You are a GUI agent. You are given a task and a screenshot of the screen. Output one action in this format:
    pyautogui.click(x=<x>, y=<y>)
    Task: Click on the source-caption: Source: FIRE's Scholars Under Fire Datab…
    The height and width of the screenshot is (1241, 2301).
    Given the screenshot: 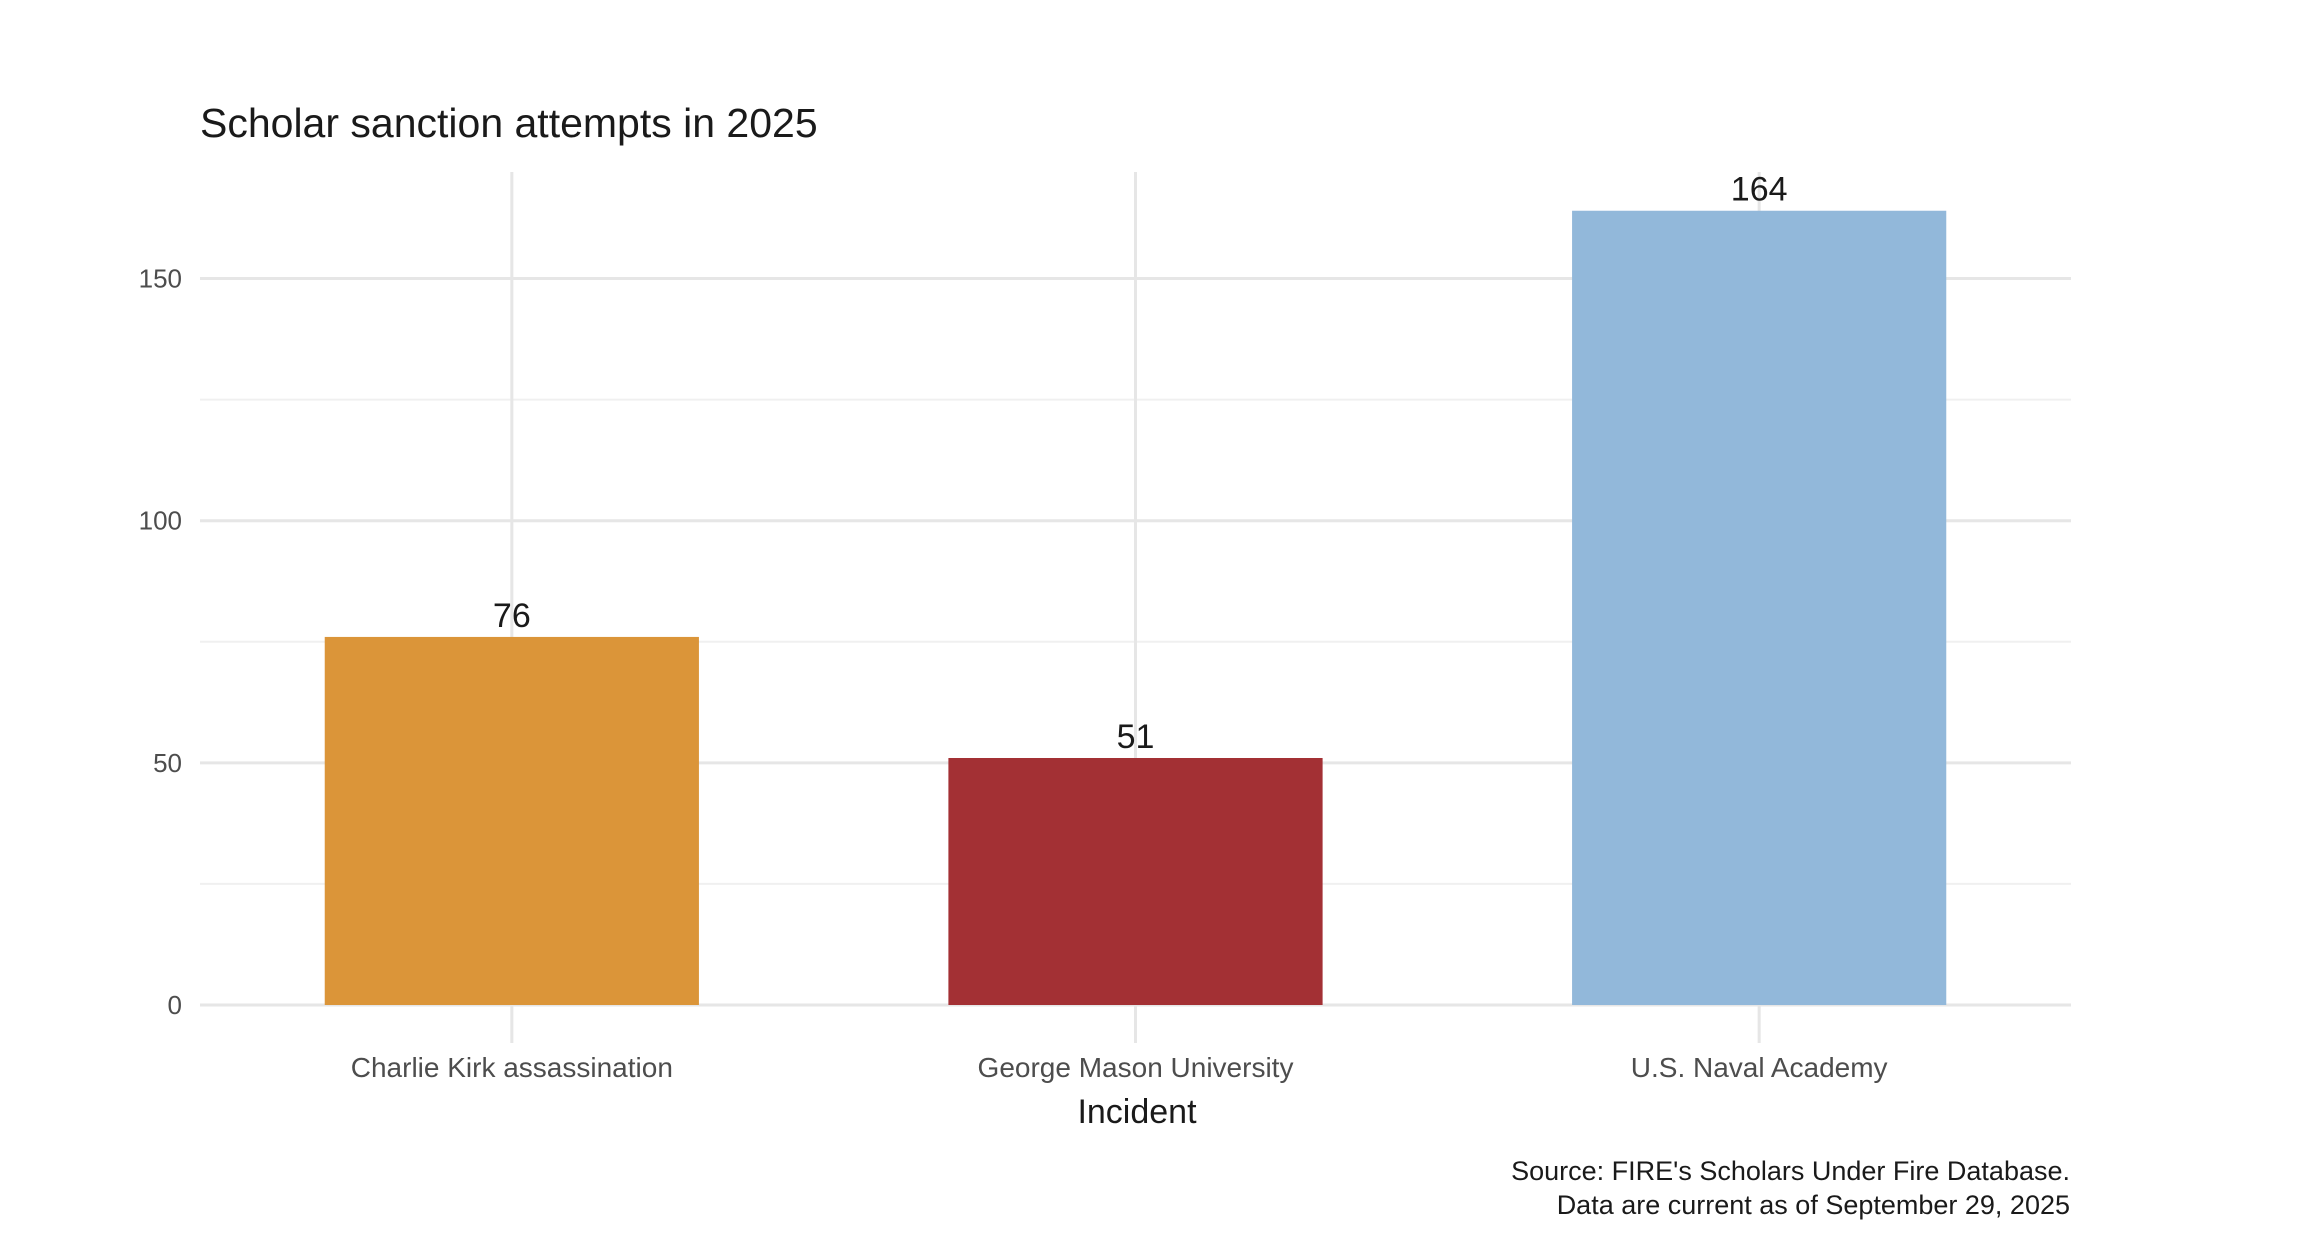 What is the action you would take?
    pyautogui.click(x=1790, y=1171)
    